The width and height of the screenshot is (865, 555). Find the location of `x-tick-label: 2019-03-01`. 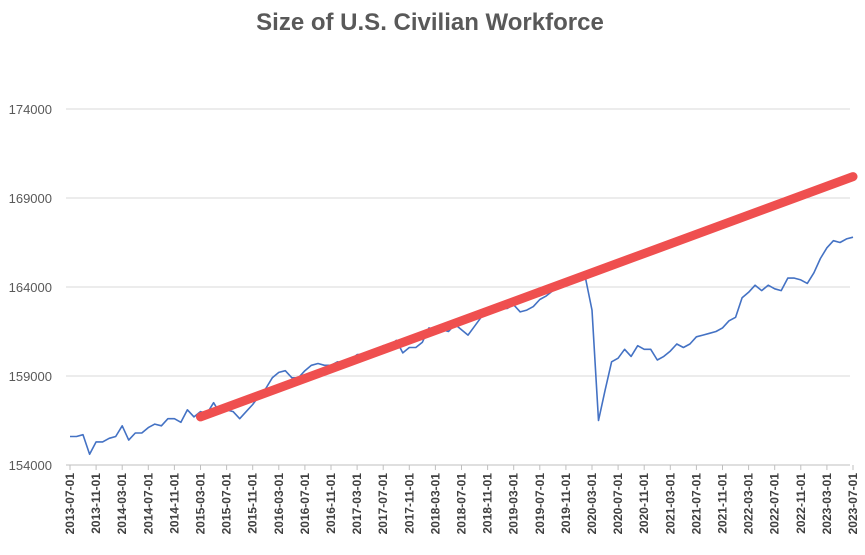

x-tick-label: 2019-03-01 is located at coordinates (514, 504).